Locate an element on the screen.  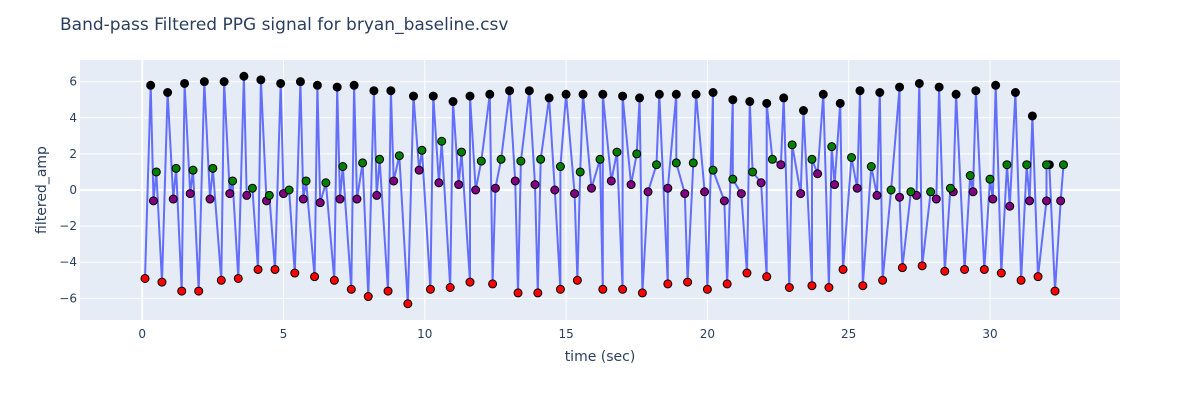
y-tick-labels: −6 −4 −2 0 2 4 6 is located at coordinates (68, 190).